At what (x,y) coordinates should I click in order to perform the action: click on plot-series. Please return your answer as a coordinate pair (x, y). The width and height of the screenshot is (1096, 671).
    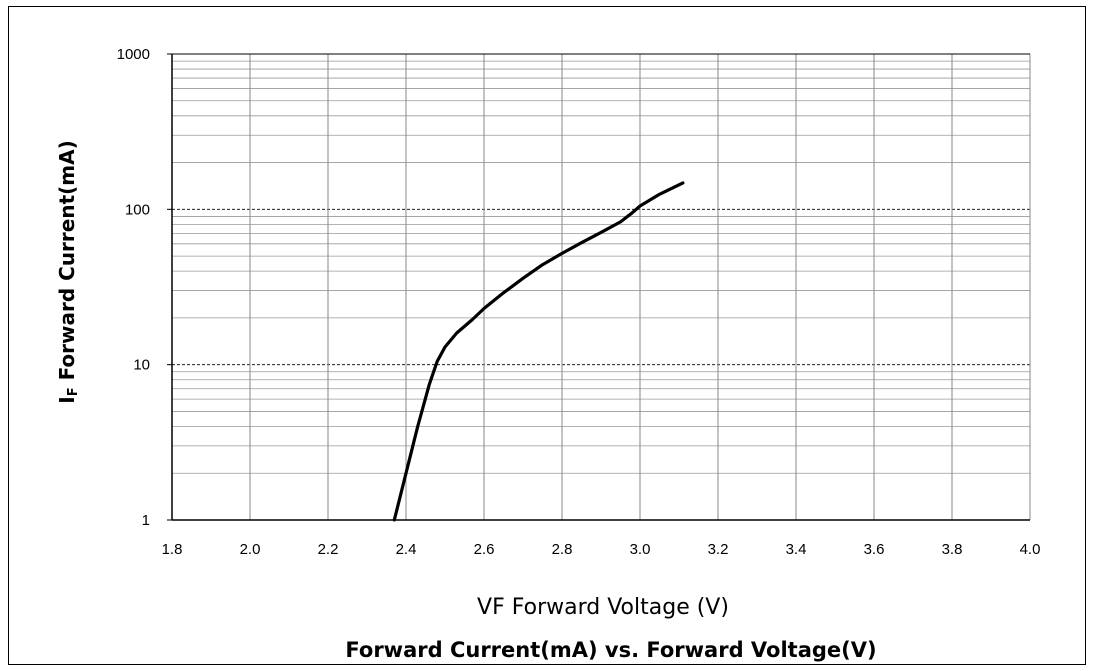
    Looking at the image, I should click on (538, 351).